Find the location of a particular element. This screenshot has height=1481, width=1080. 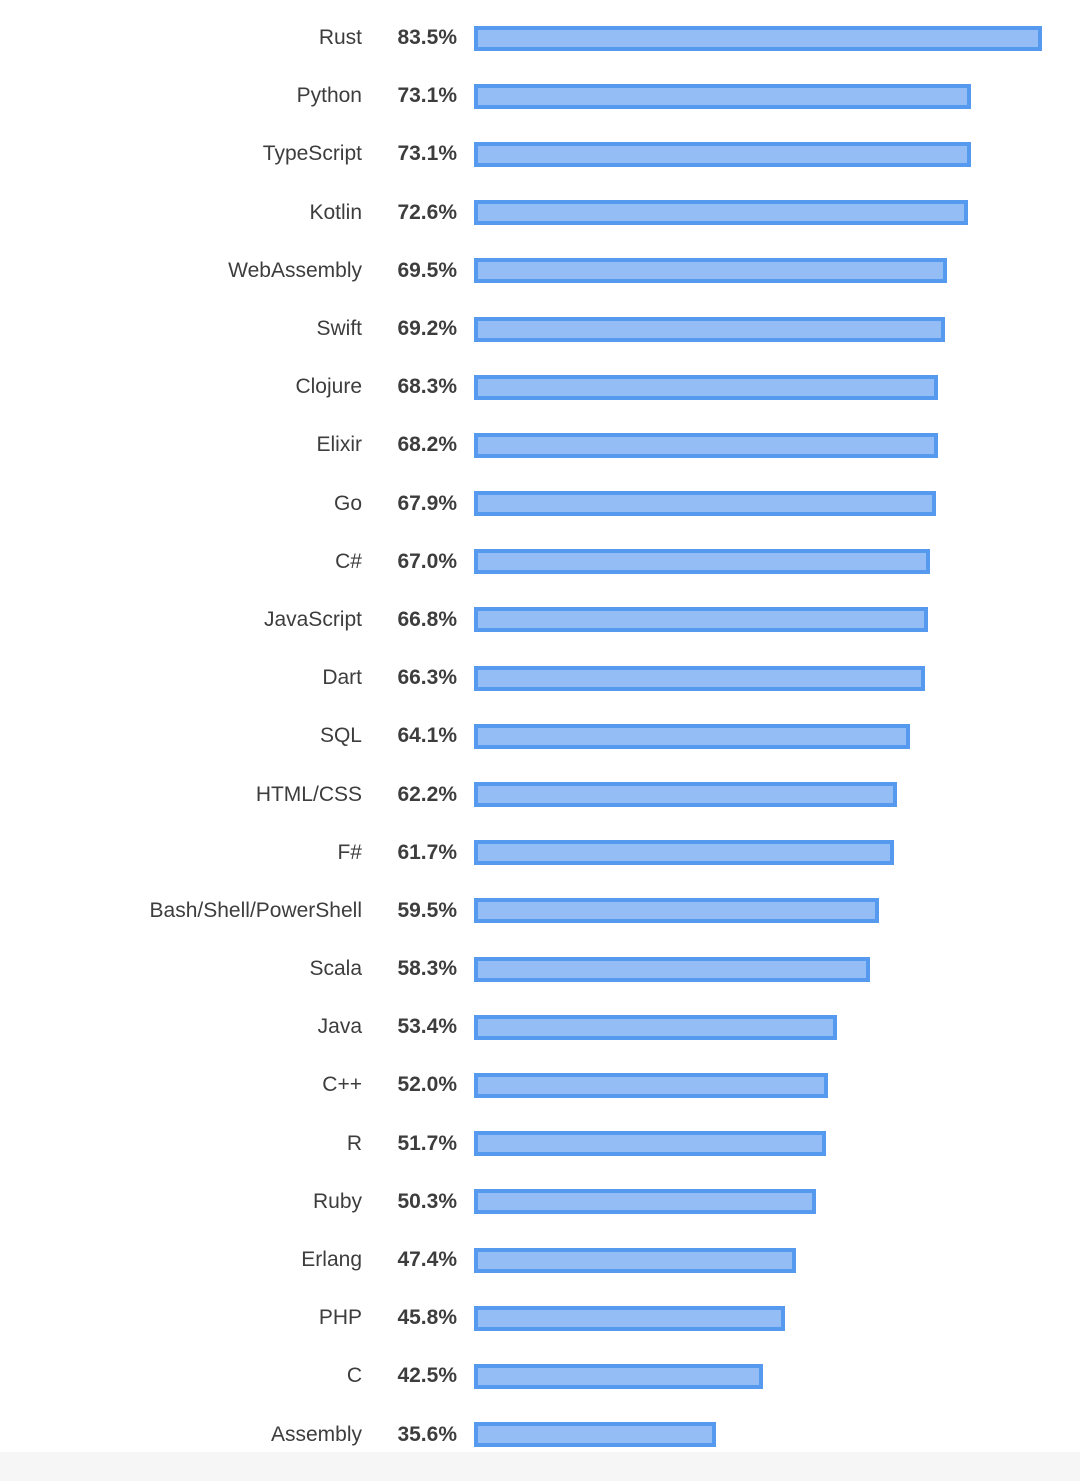

value-label: 64.1% is located at coordinates (427, 736).